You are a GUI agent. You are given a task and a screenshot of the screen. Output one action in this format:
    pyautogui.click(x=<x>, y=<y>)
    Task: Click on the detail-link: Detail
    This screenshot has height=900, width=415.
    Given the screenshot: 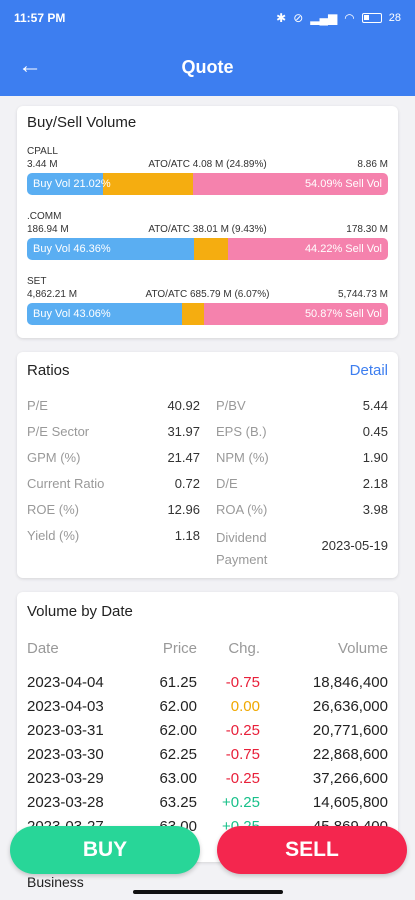 What is the action you would take?
    pyautogui.click(x=368, y=370)
    